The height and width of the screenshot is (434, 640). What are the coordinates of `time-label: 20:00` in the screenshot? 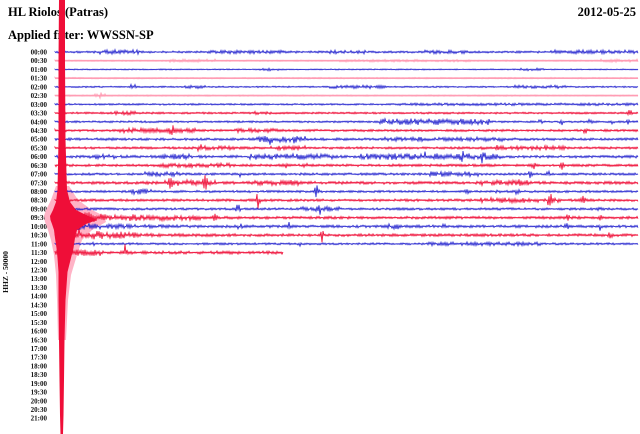 It's located at (39, 401).